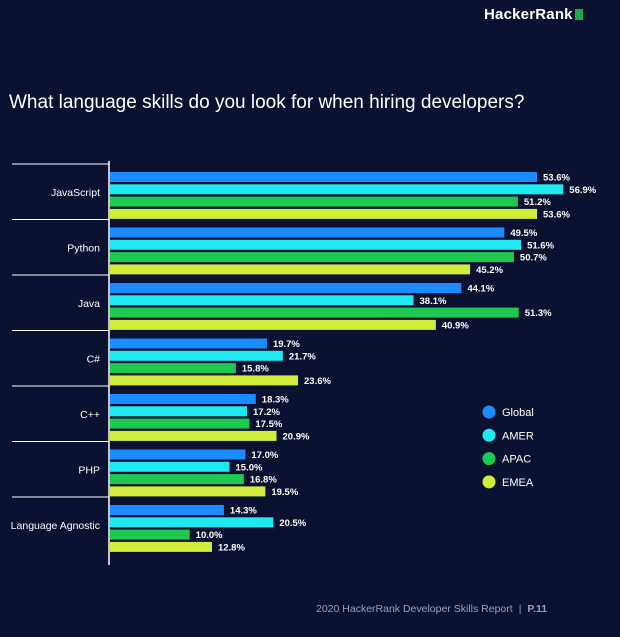  What do you see at coordinates (209, 535) in the screenshot?
I see `data-label: 10.0%` at bounding box center [209, 535].